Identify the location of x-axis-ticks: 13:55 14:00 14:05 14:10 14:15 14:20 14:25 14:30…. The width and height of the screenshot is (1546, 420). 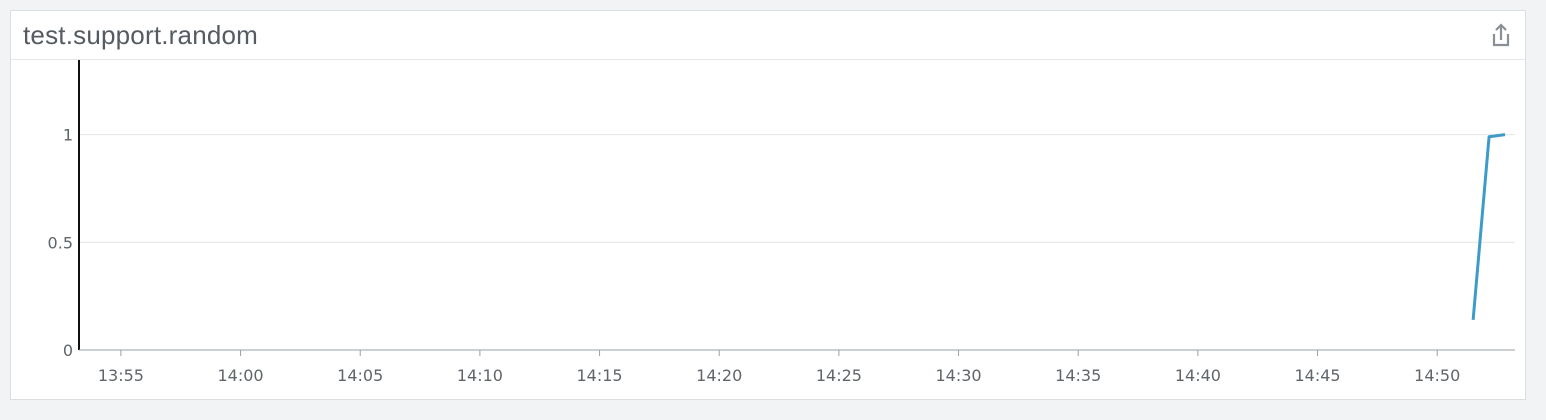
(779, 367).